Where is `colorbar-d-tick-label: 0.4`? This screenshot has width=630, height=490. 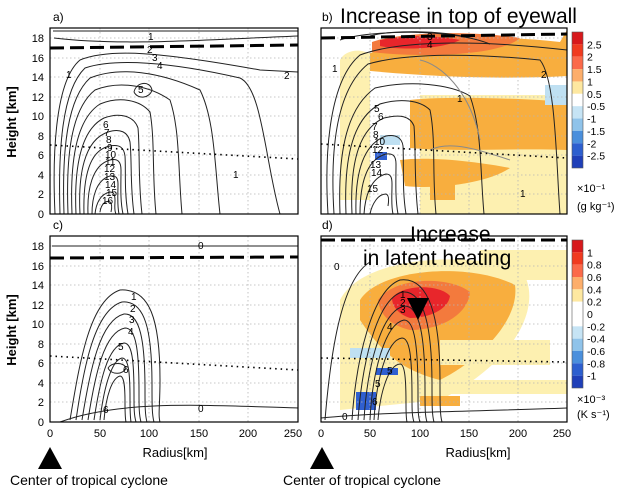 colorbar-d-tick-label: 0.4 is located at coordinates (594, 290).